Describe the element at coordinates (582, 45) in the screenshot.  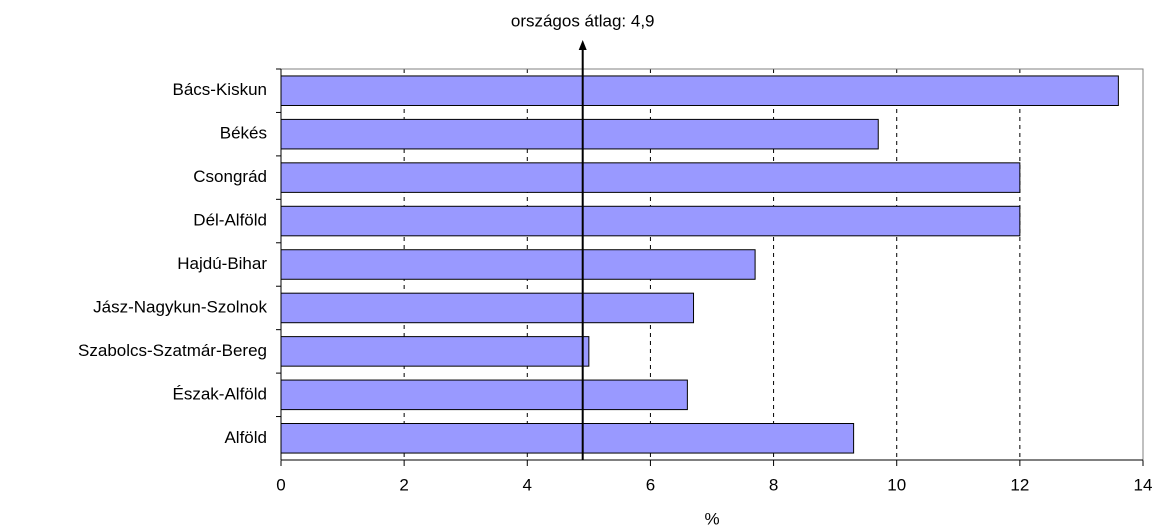
I see `reference-arrow` at that location.